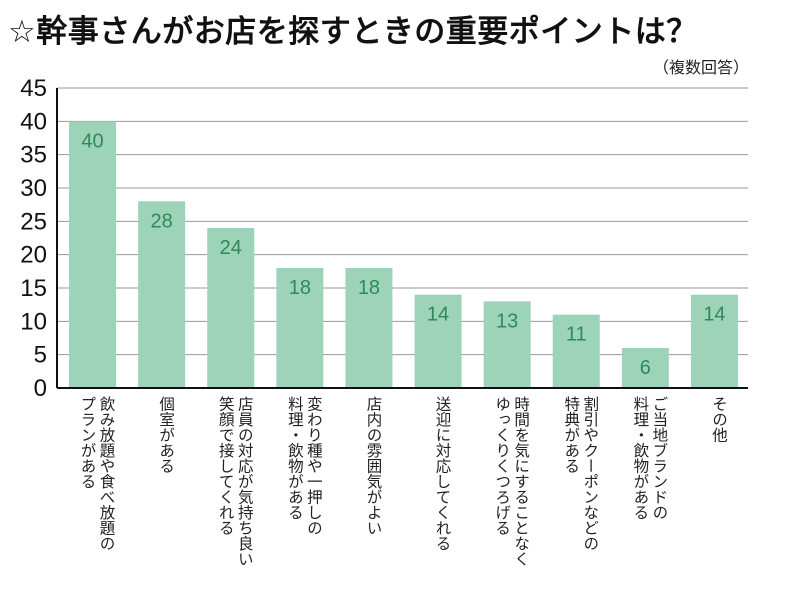  What do you see at coordinates (162, 221) in the screenshot?
I see `bar-value-label: 28` at bounding box center [162, 221].